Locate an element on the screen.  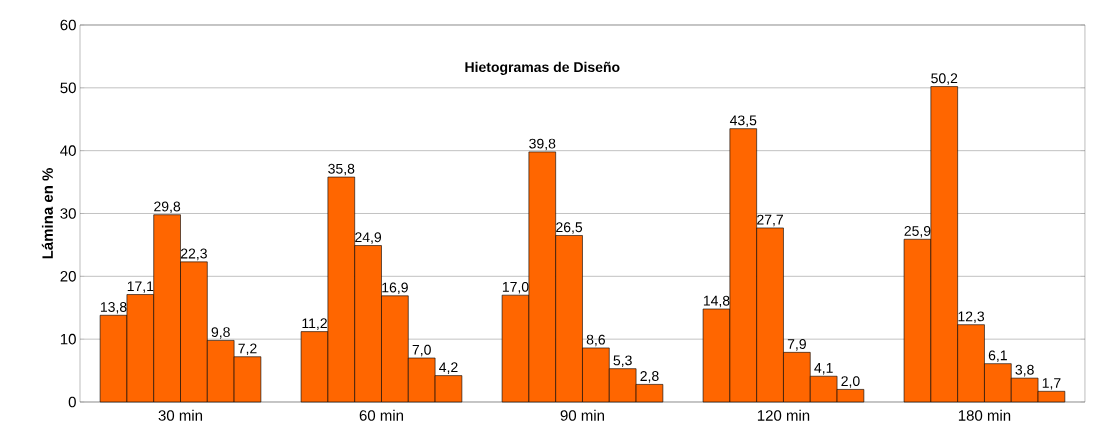
data-label: 6,1 is located at coordinates (997, 356).